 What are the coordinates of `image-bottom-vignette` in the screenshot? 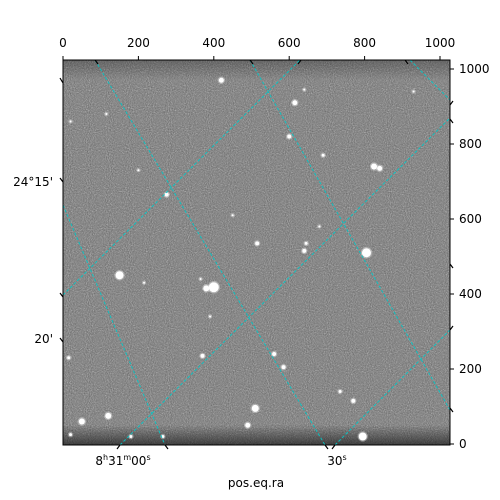 It's located at (256, 435).